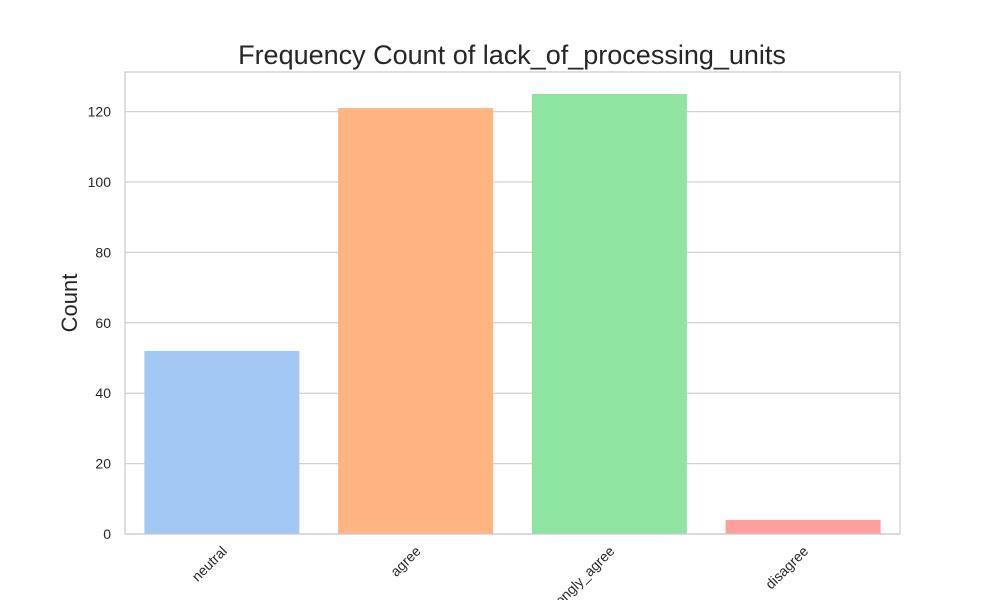 The height and width of the screenshot is (600, 1000). What do you see at coordinates (100, 112) in the screenshot?
I see `y-tick-label: 120` at bounding box center [100, 112].